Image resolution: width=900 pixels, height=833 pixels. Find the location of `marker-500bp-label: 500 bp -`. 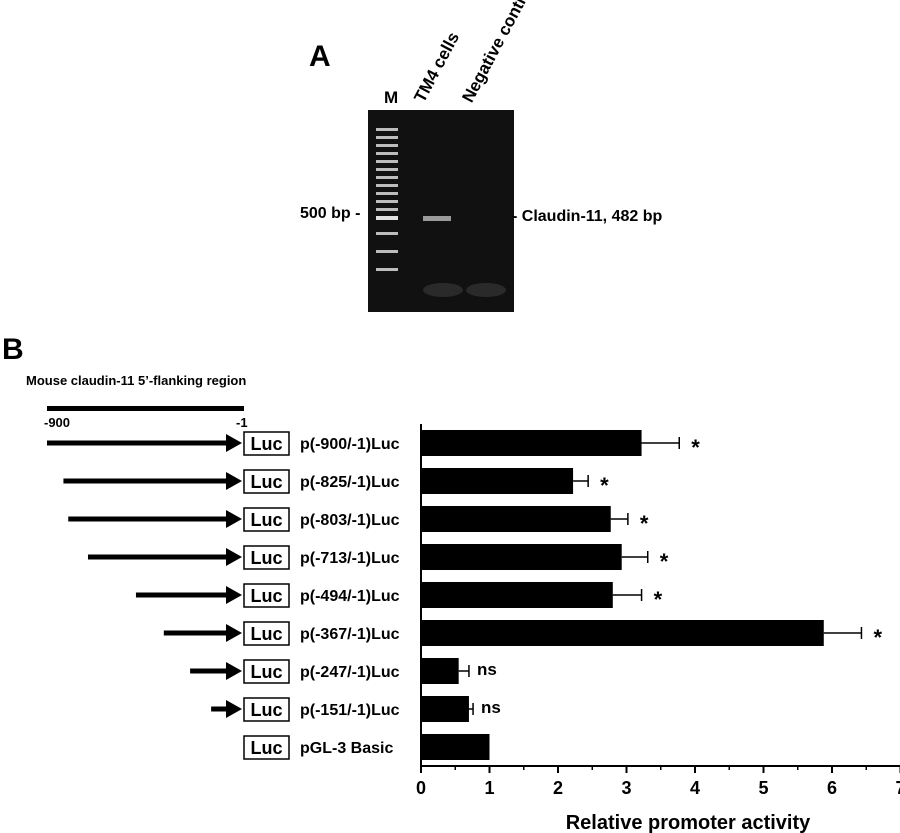

marker-500bp-label: 500 bp - is located at coordinates (330, 213).